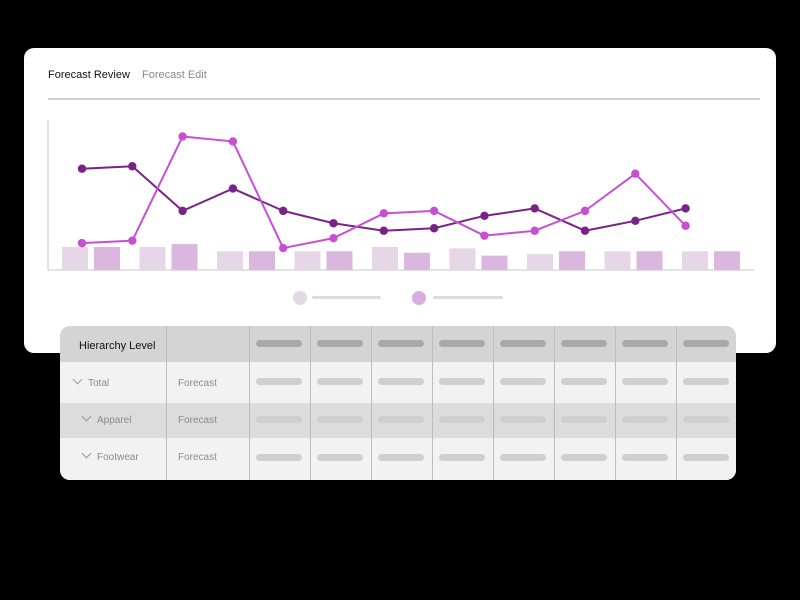 The height and width of the screenshot is (600, 800). What do you see at coordinates (89, 75) in the screenshot?
I see `tab-forecast-review: Forecast Review` at bounding box center [89, 75].